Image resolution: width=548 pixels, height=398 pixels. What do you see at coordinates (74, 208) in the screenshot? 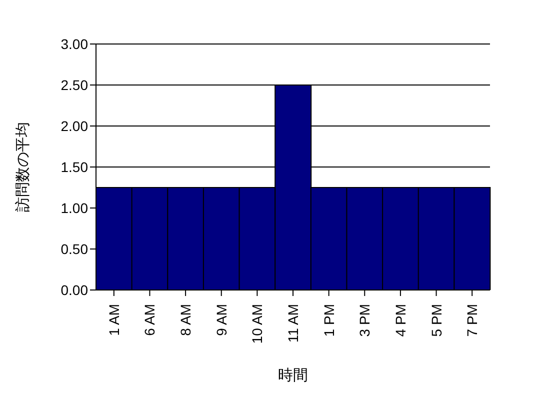
I see `y-tick-label: 1.00` at bounding box center [74, 208].